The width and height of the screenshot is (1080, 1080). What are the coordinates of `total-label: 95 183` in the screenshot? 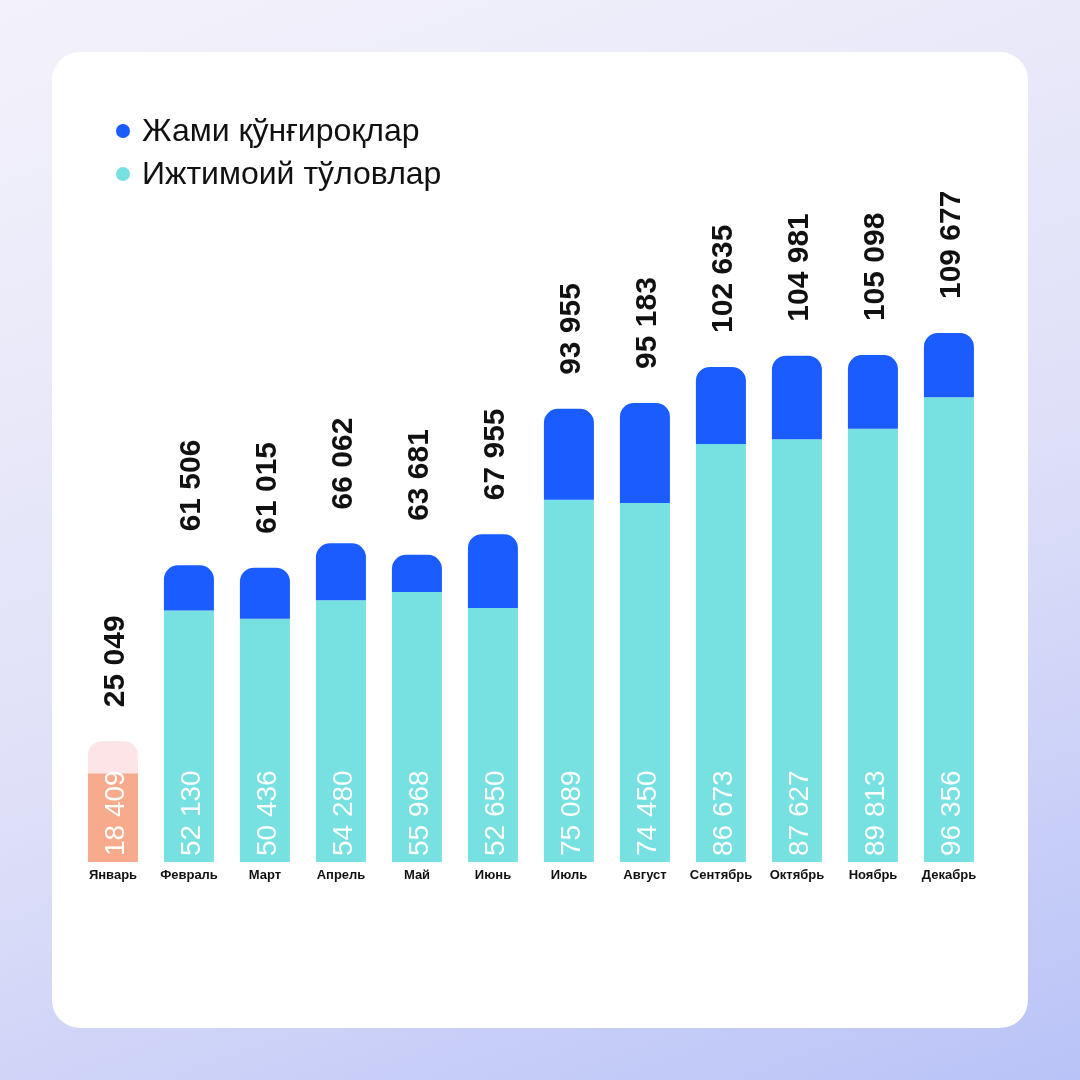 It's located at (645, 323).